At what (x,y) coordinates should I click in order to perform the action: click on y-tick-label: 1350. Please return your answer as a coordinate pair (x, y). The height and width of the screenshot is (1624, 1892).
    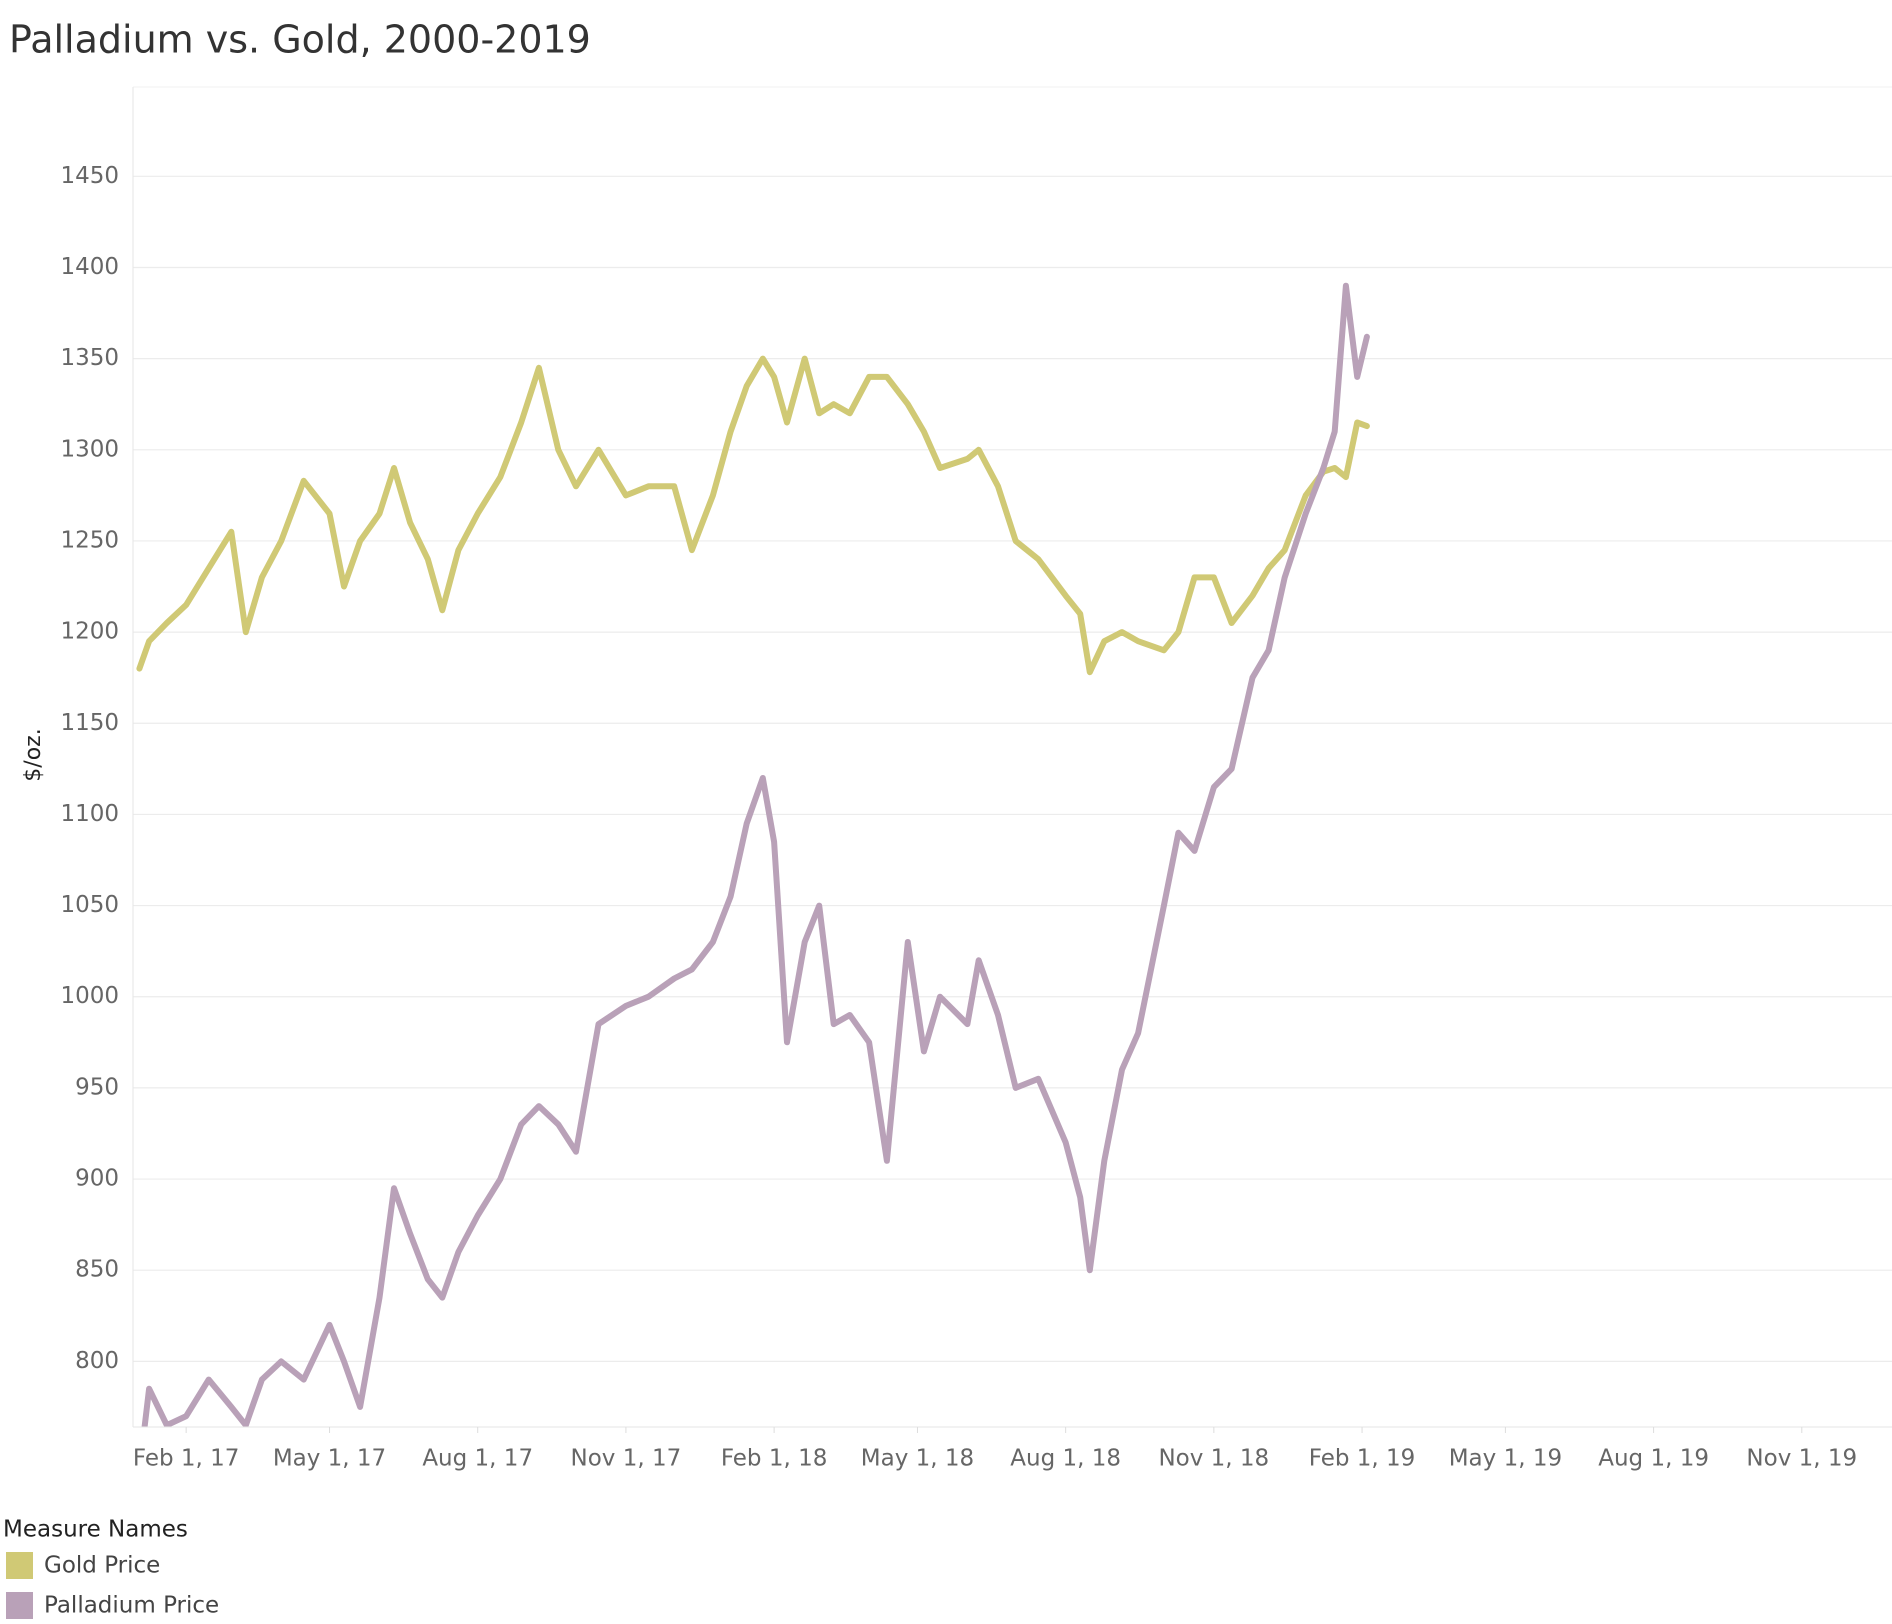
    Looking at the image, I should click on (89, 358).